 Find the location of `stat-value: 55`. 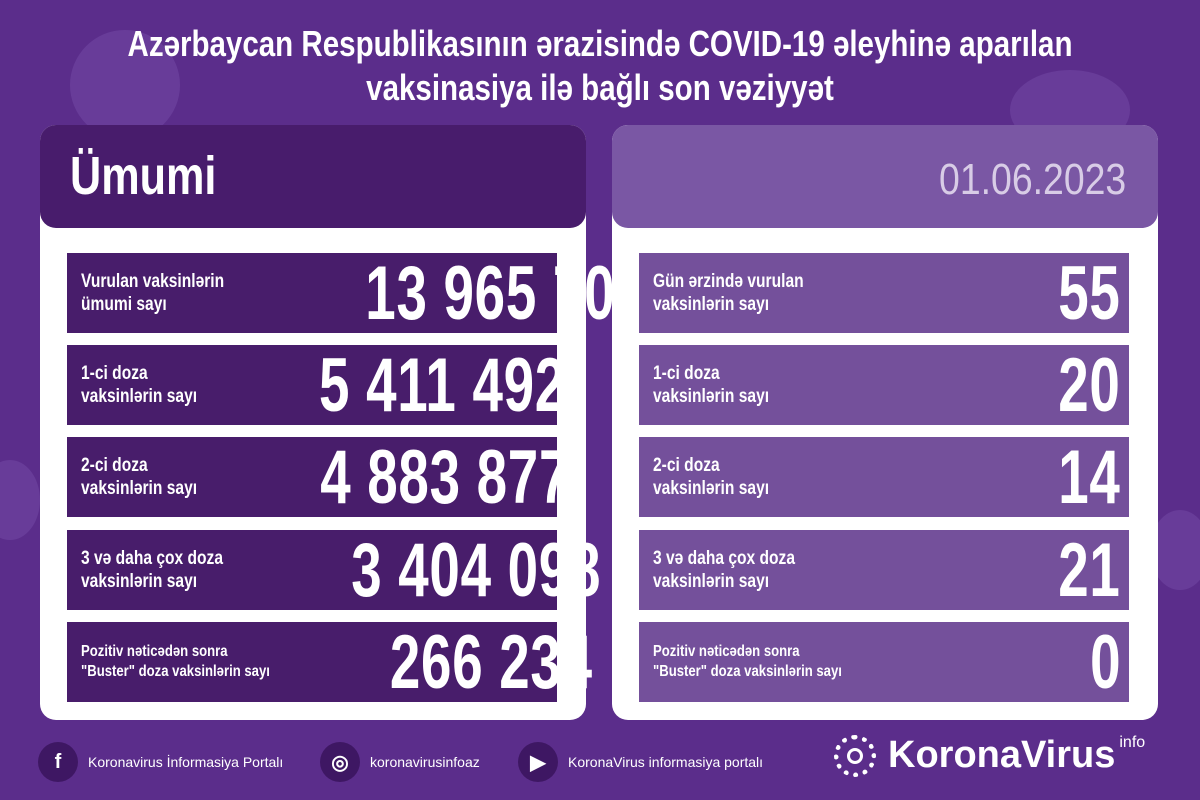

stat-value: 55 is located at coordinates (1089, 293).